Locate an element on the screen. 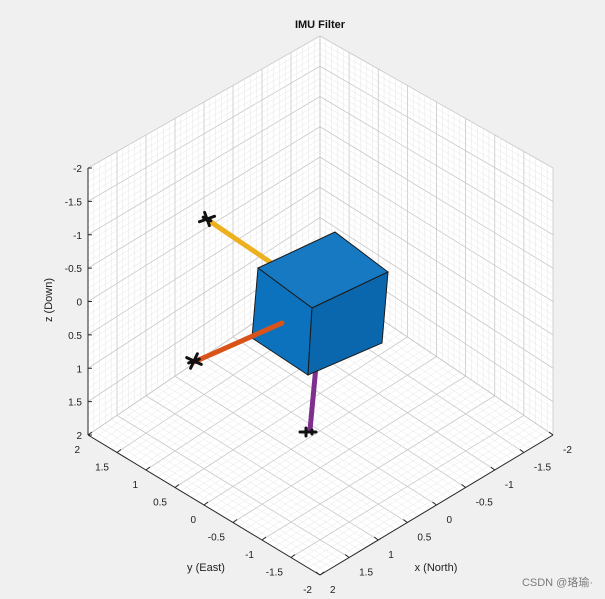  z-tick-label: 1 is located at coordinates (79, 369).